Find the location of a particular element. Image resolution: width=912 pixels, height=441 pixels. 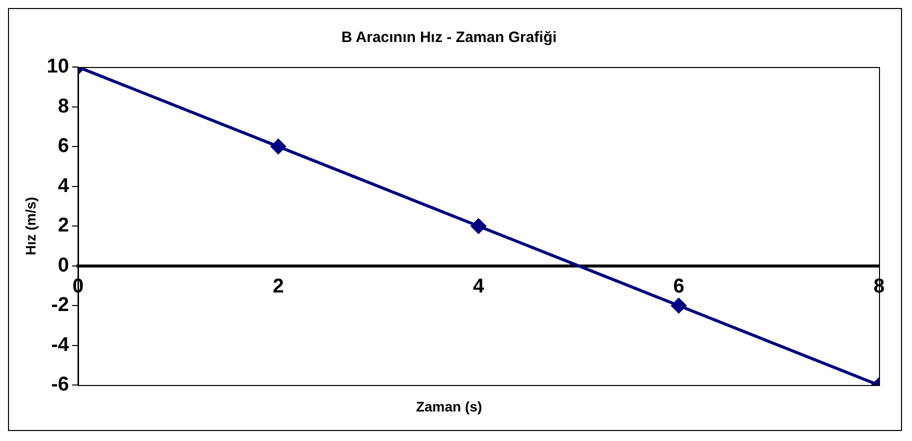

y-tick-label: 8 is located at coordinates (64, 106).